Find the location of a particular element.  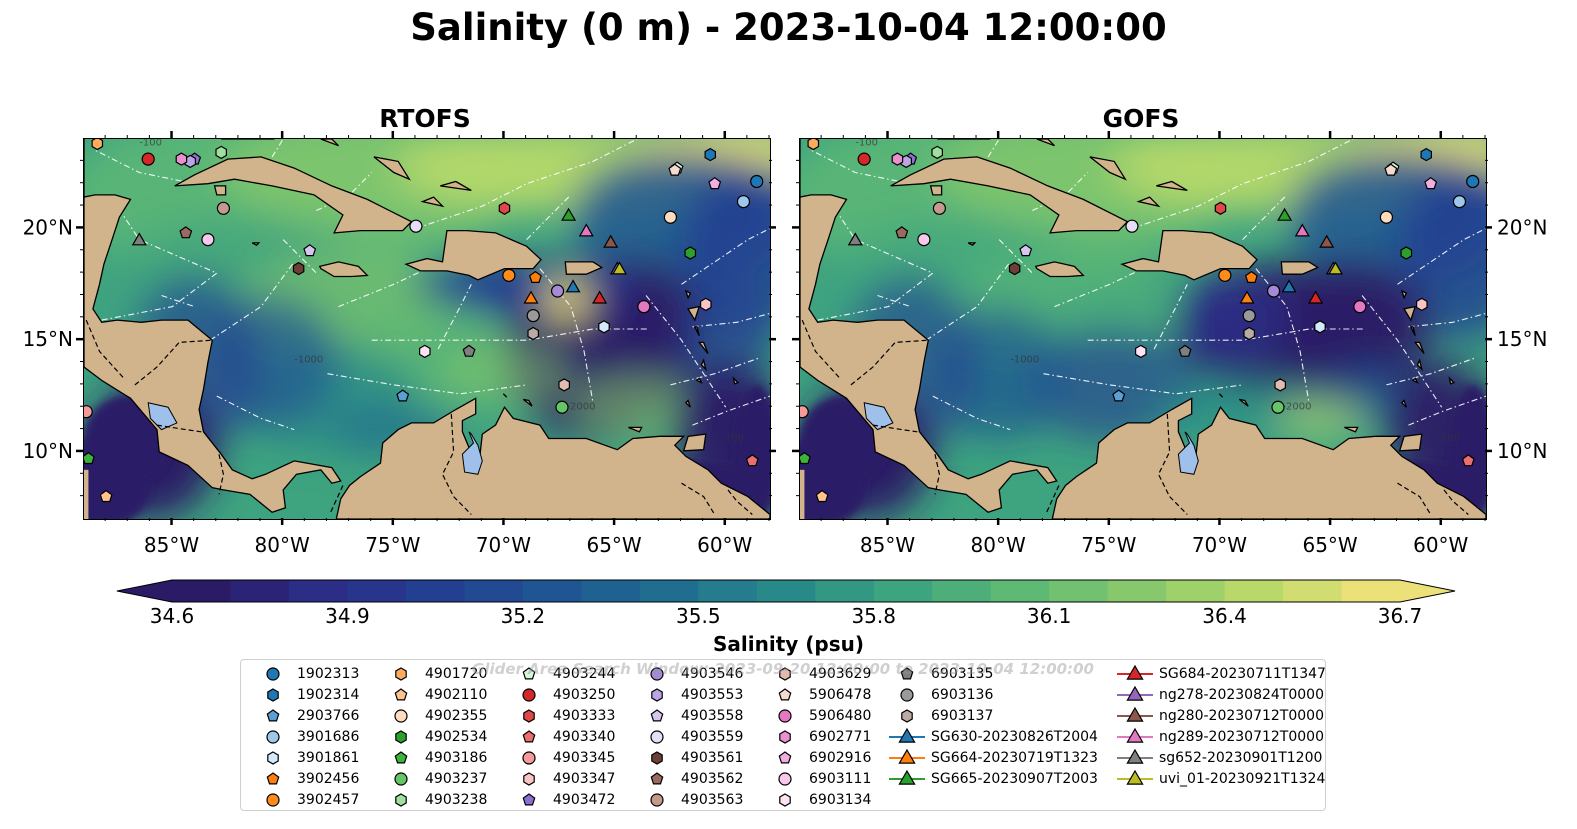

legend-label: 4903238 is located at coordinates (456, 800).